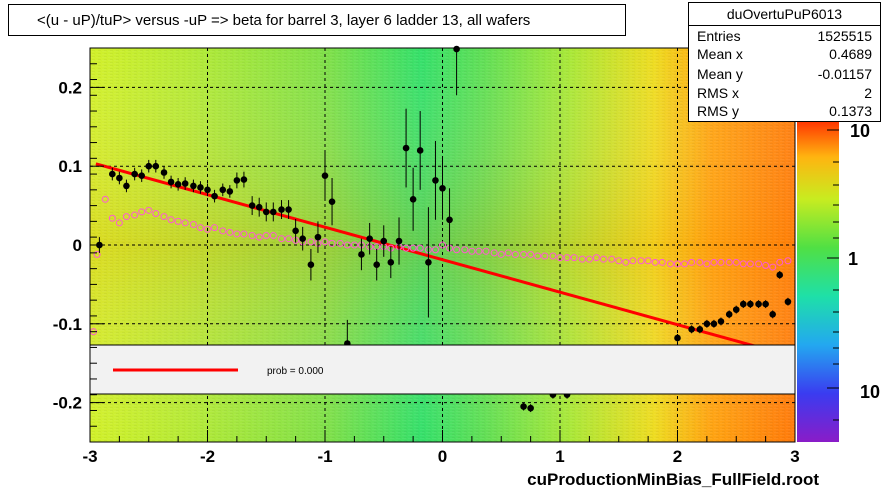 Image resolution: width=883 pixels, height=494 pixels. I want to click on stats-row: Mean x 0.4689, so click(784, 56).